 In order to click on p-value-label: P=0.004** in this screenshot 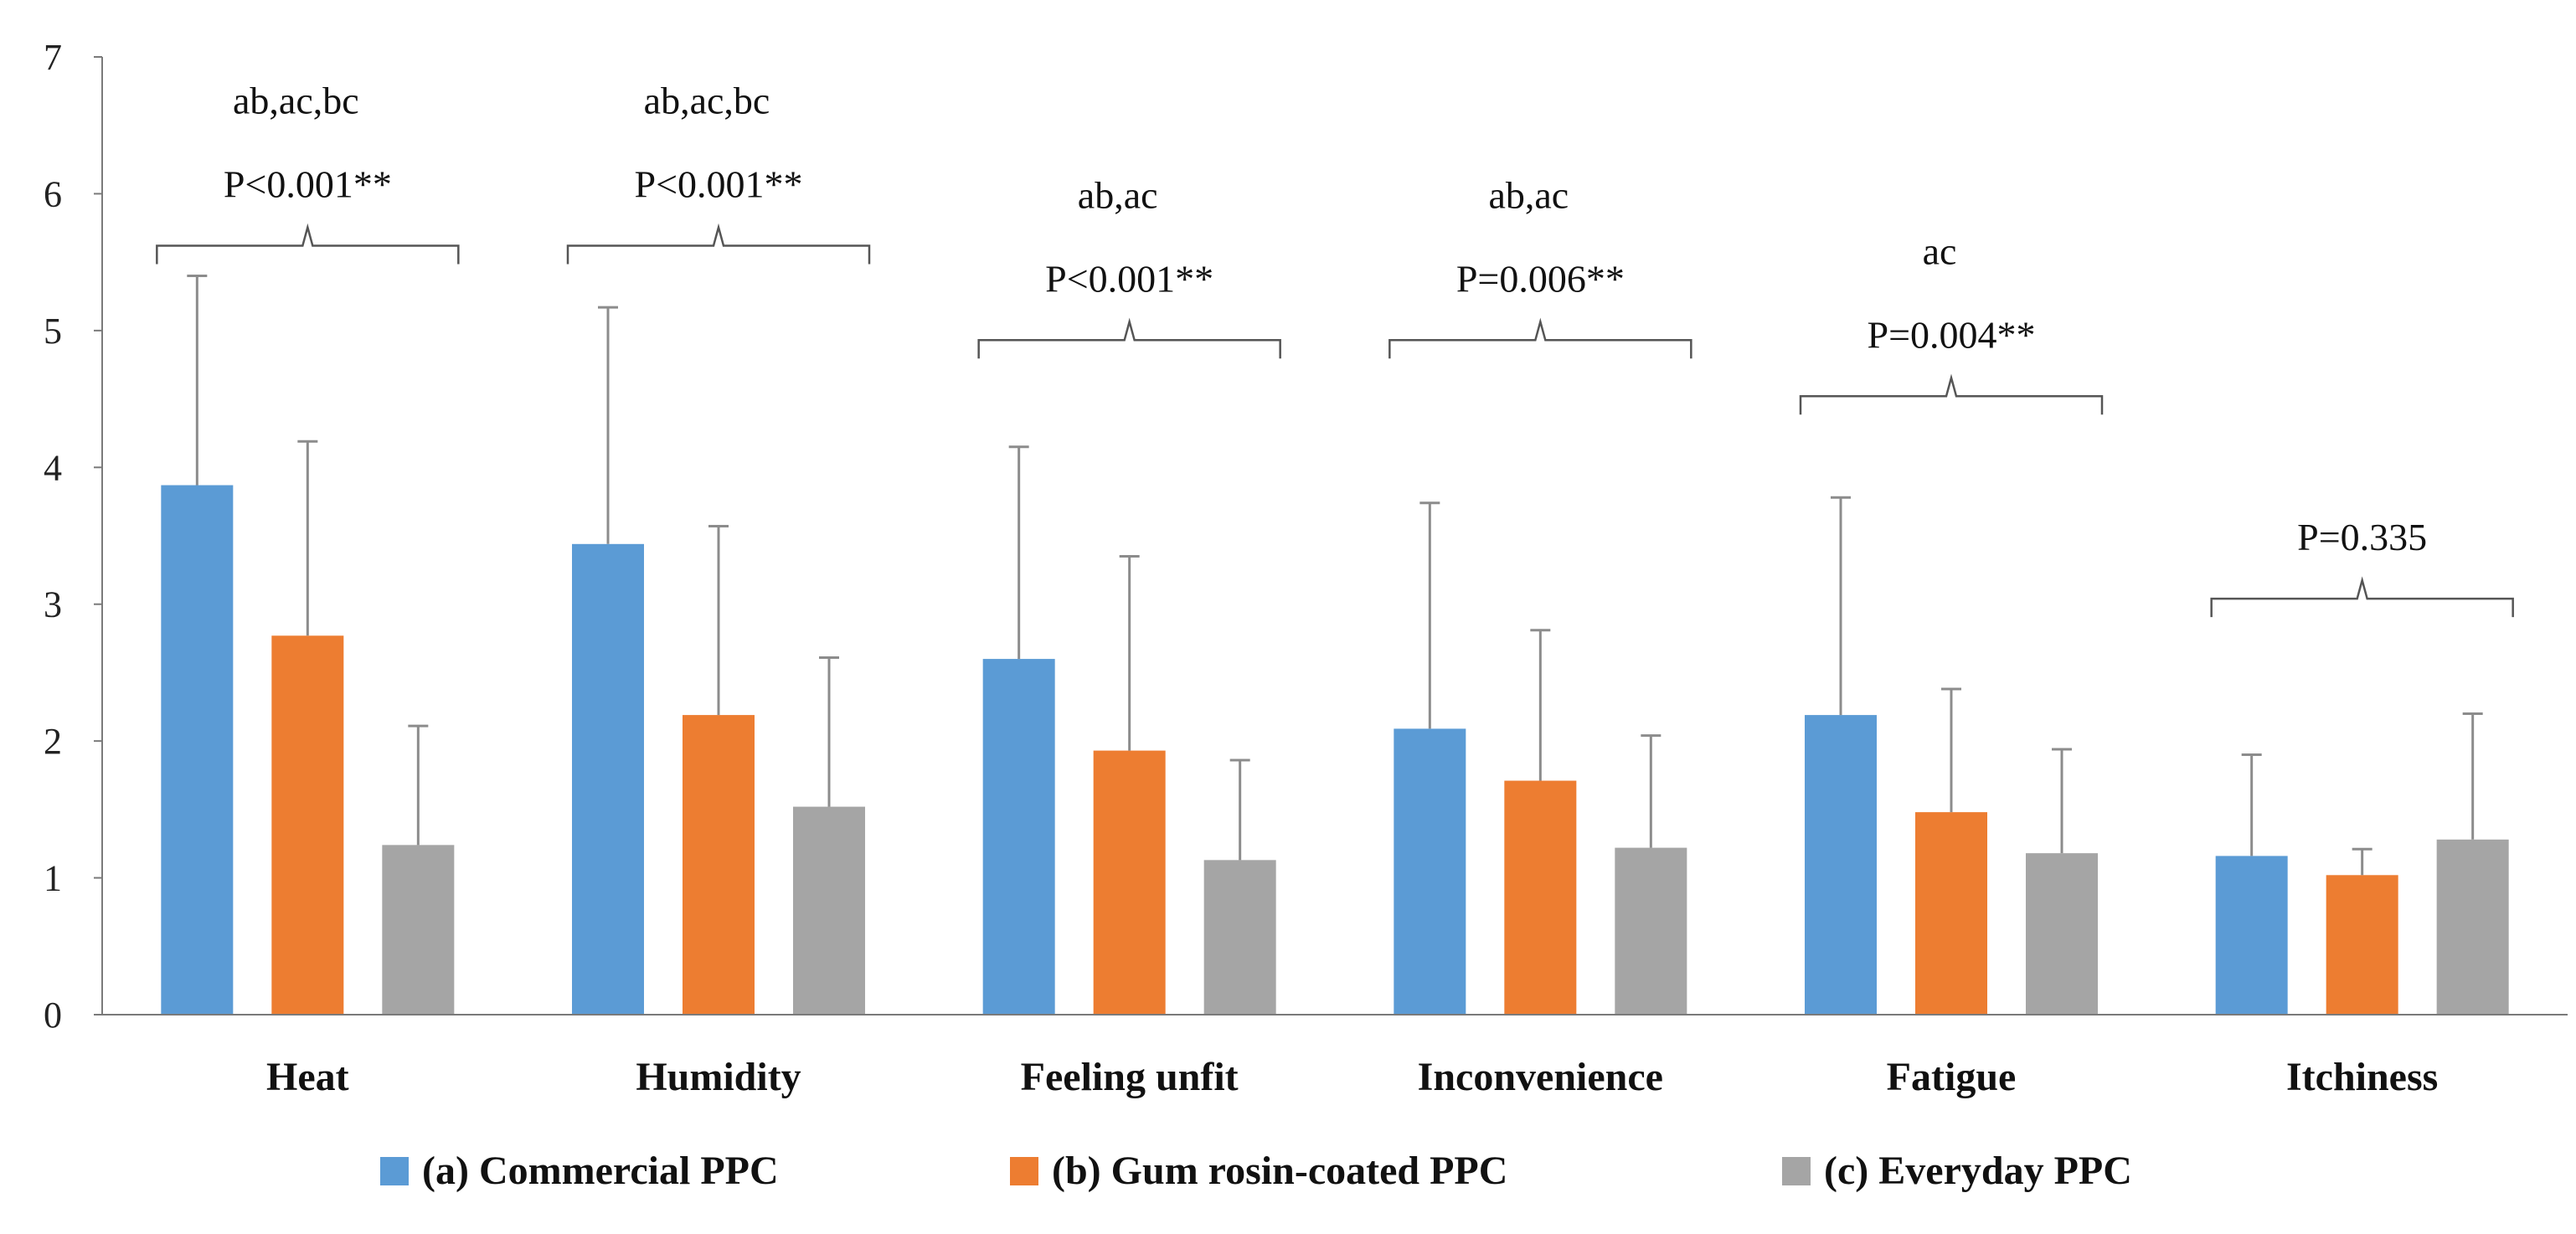, I will do `click(1951, 334)`.